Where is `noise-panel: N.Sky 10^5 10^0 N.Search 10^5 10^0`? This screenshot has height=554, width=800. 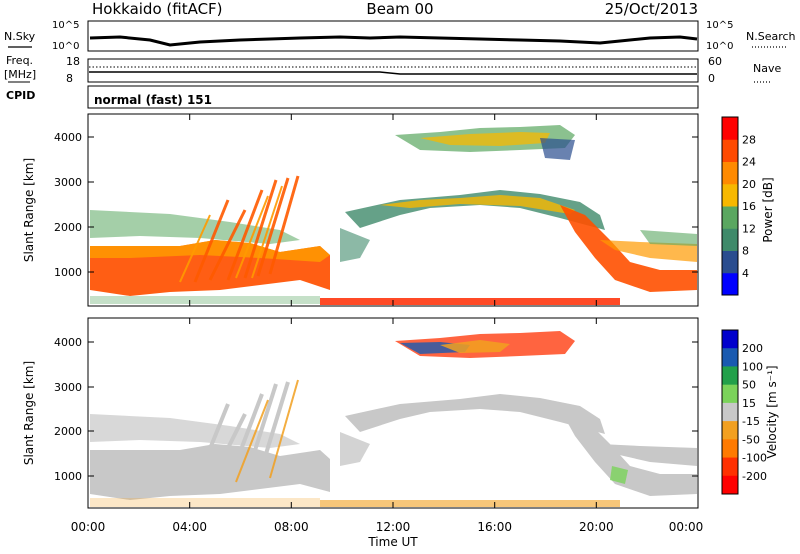 noise-panel: N.Sky 10^5 10^0 N.Search 10^5 10^0 is located at coordinates (400, 36).